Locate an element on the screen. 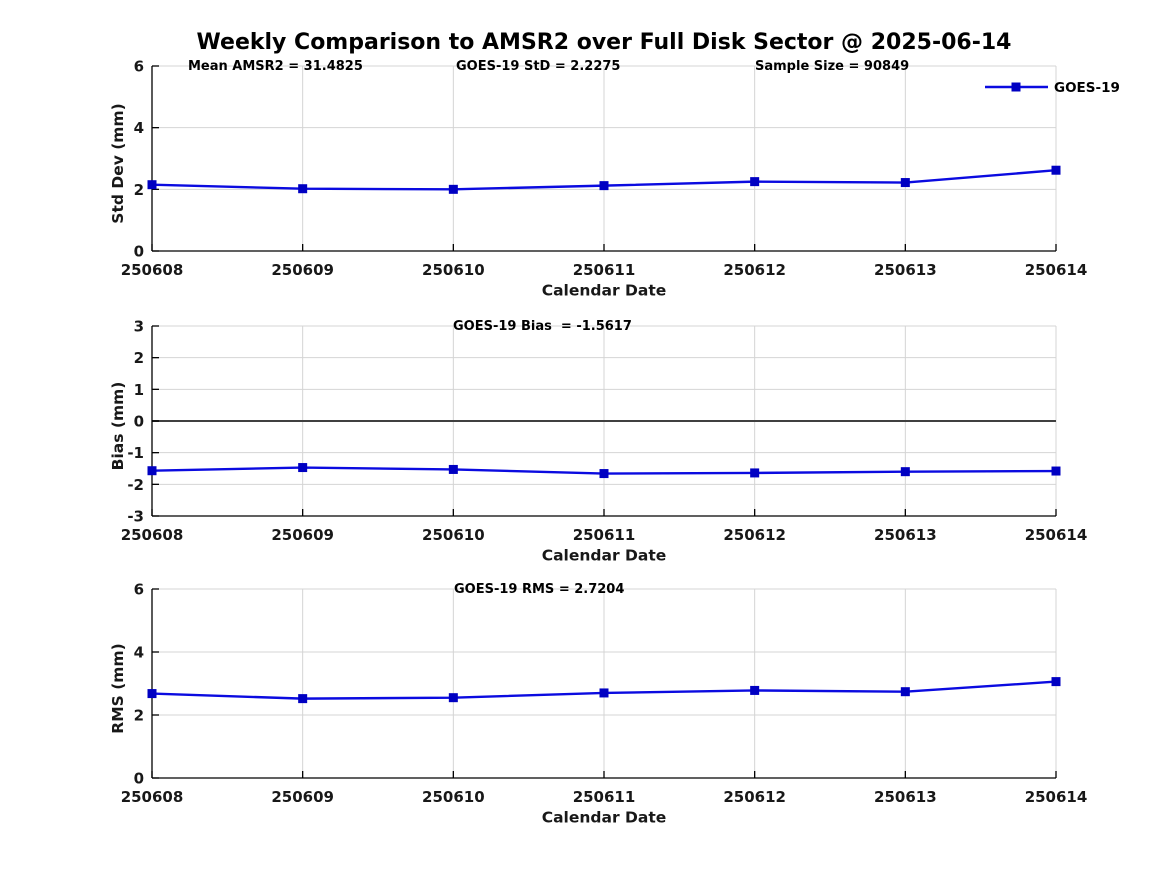 The image size is (1167, 875). stat-annotation: Mean AMSR2 = 31.4825 is located at coordinates (275, 66).